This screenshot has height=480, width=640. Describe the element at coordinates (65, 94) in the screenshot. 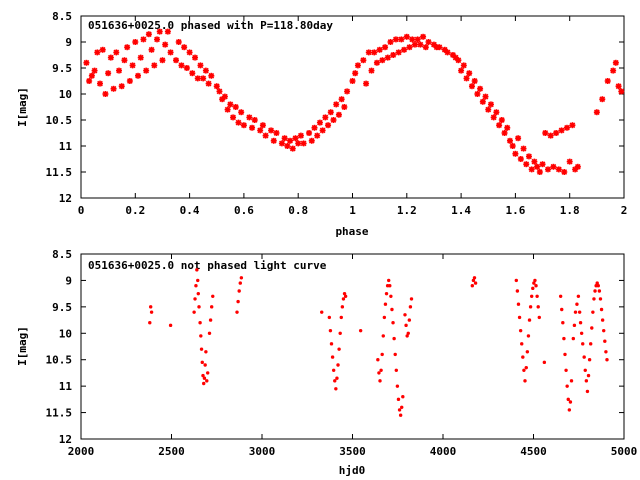

I see `phased-ytick-label: 10` at that location.